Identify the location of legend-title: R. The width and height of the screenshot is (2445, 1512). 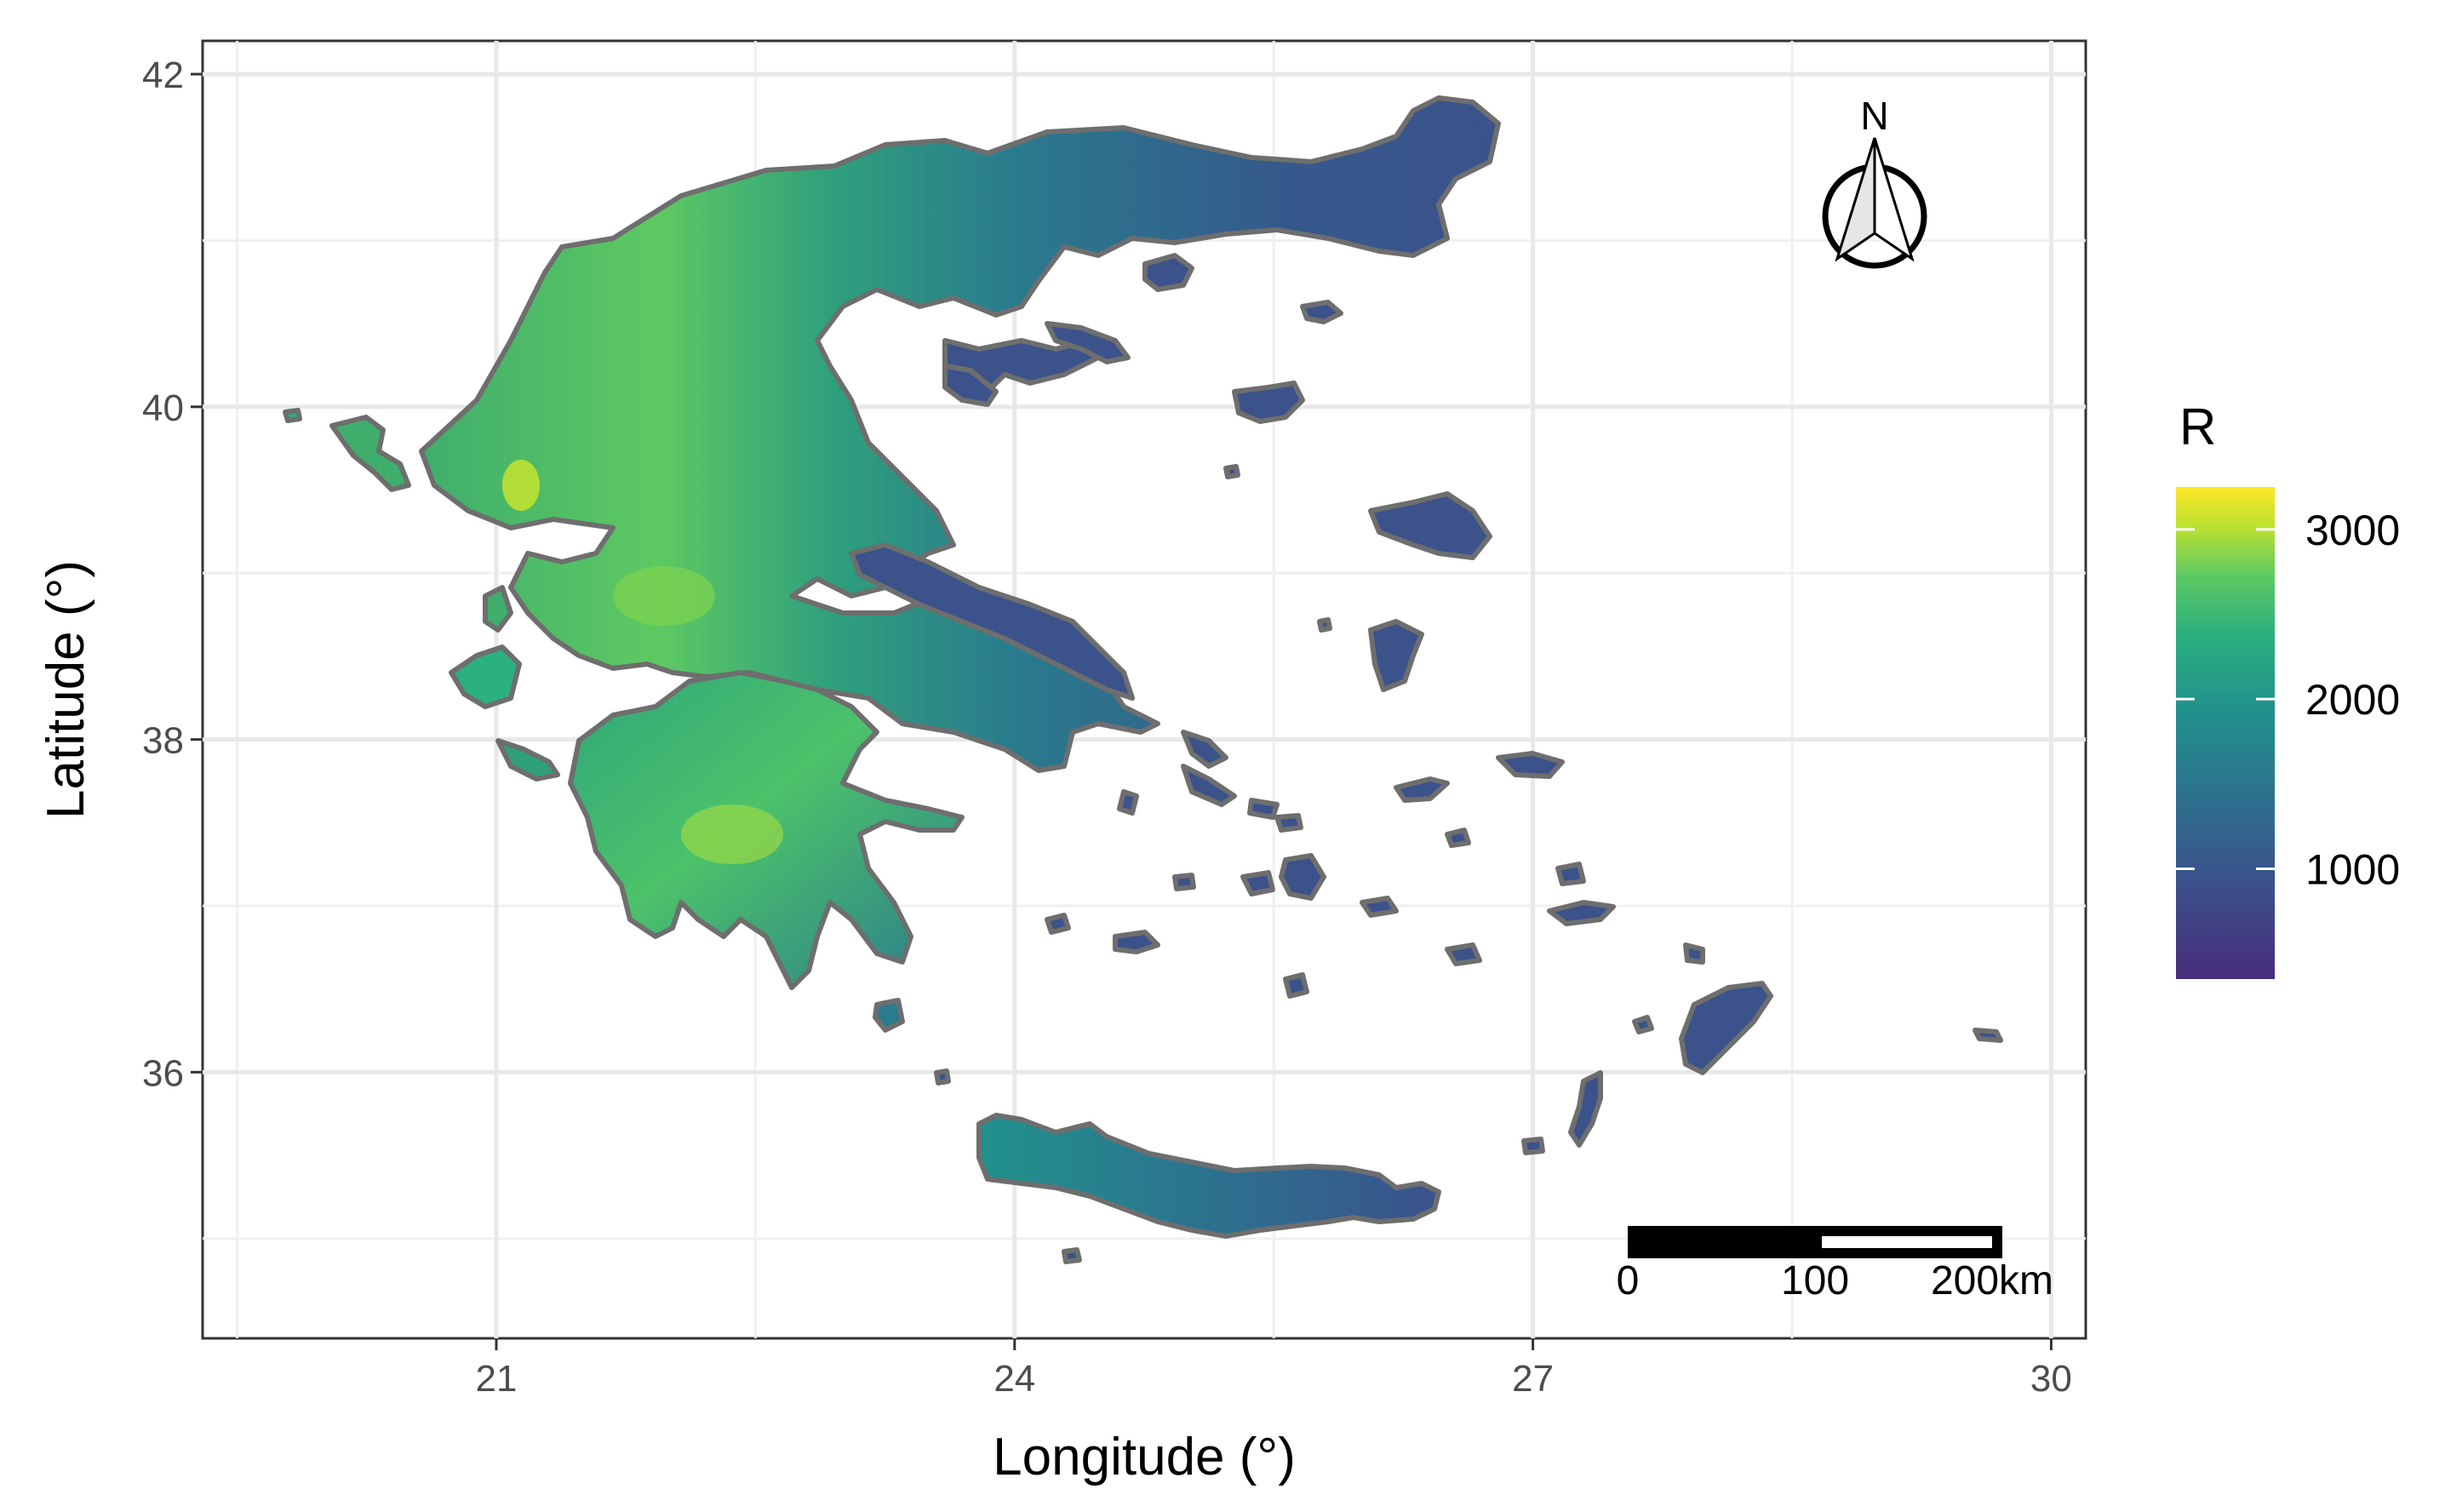
(2197, 426).